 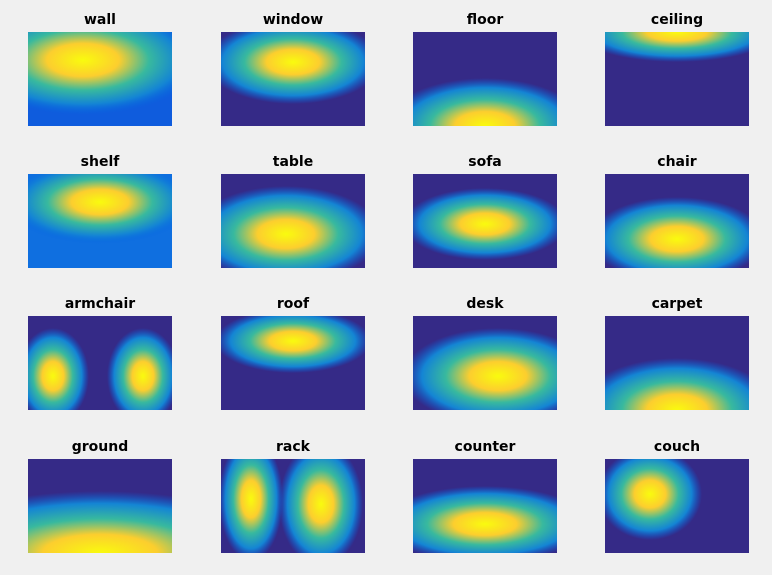 I want to click on panel-title: floor, so click(x=485, y=20).